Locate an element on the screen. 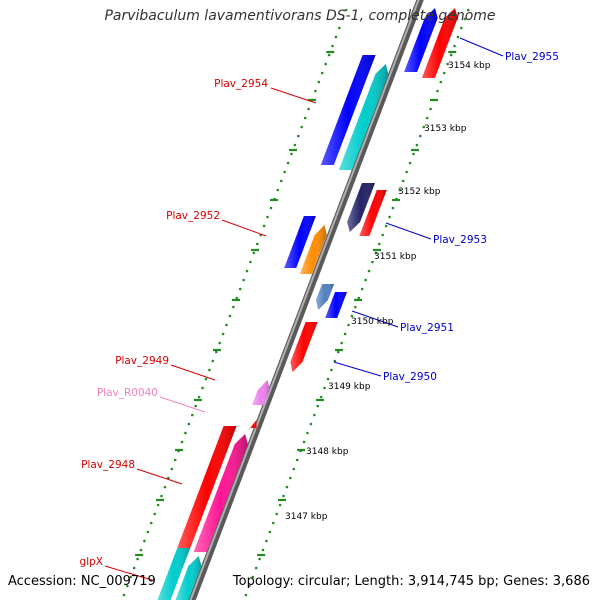  plav-2953-leader is located at coordinates (408, 231).